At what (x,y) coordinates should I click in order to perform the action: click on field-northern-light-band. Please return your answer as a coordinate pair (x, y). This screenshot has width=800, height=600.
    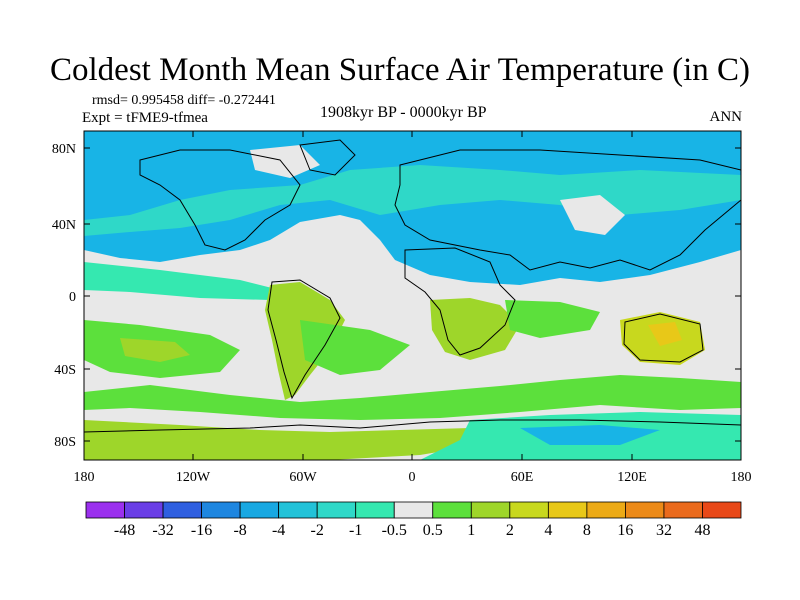
    Looking at the image, I should click on (412, 200).